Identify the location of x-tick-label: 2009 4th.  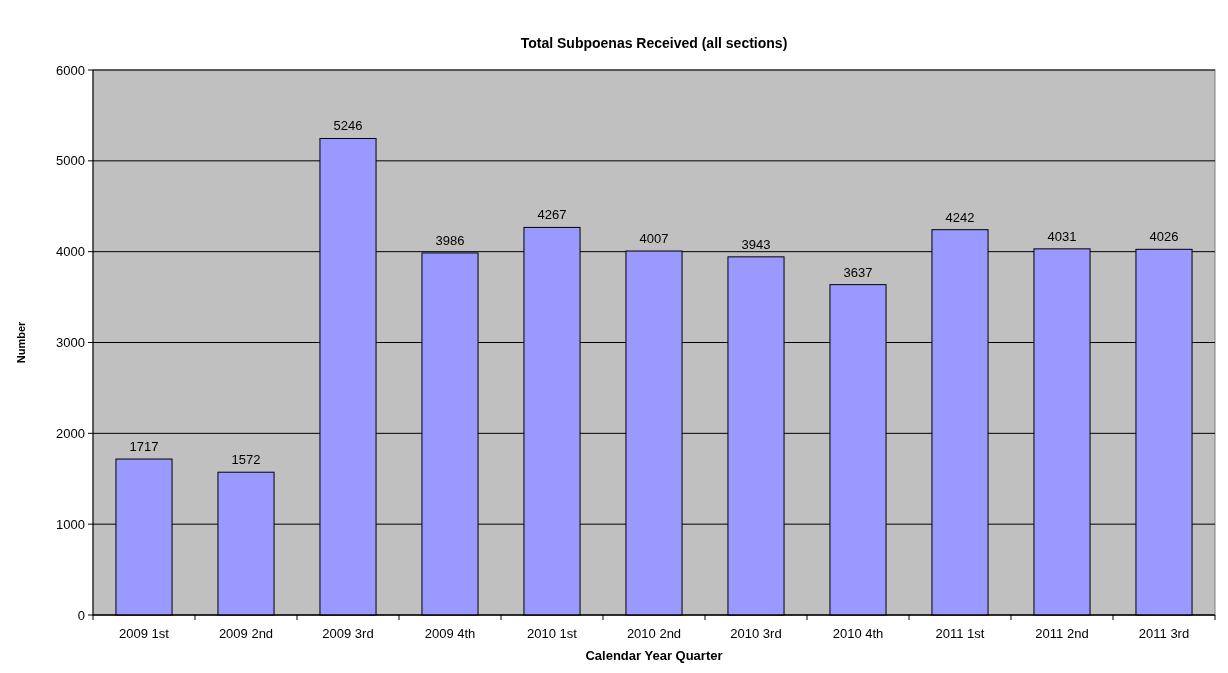
(450, 633).